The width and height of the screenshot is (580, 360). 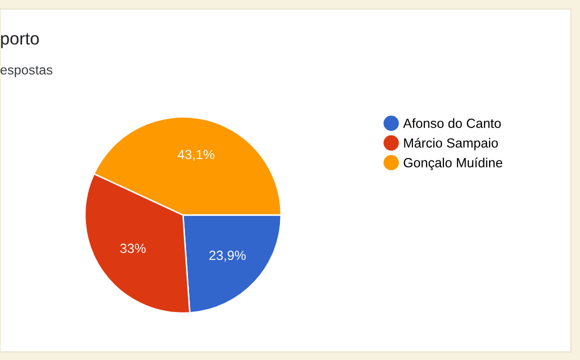 I want to click on data-label: 33%, so click(x=133, y=249).